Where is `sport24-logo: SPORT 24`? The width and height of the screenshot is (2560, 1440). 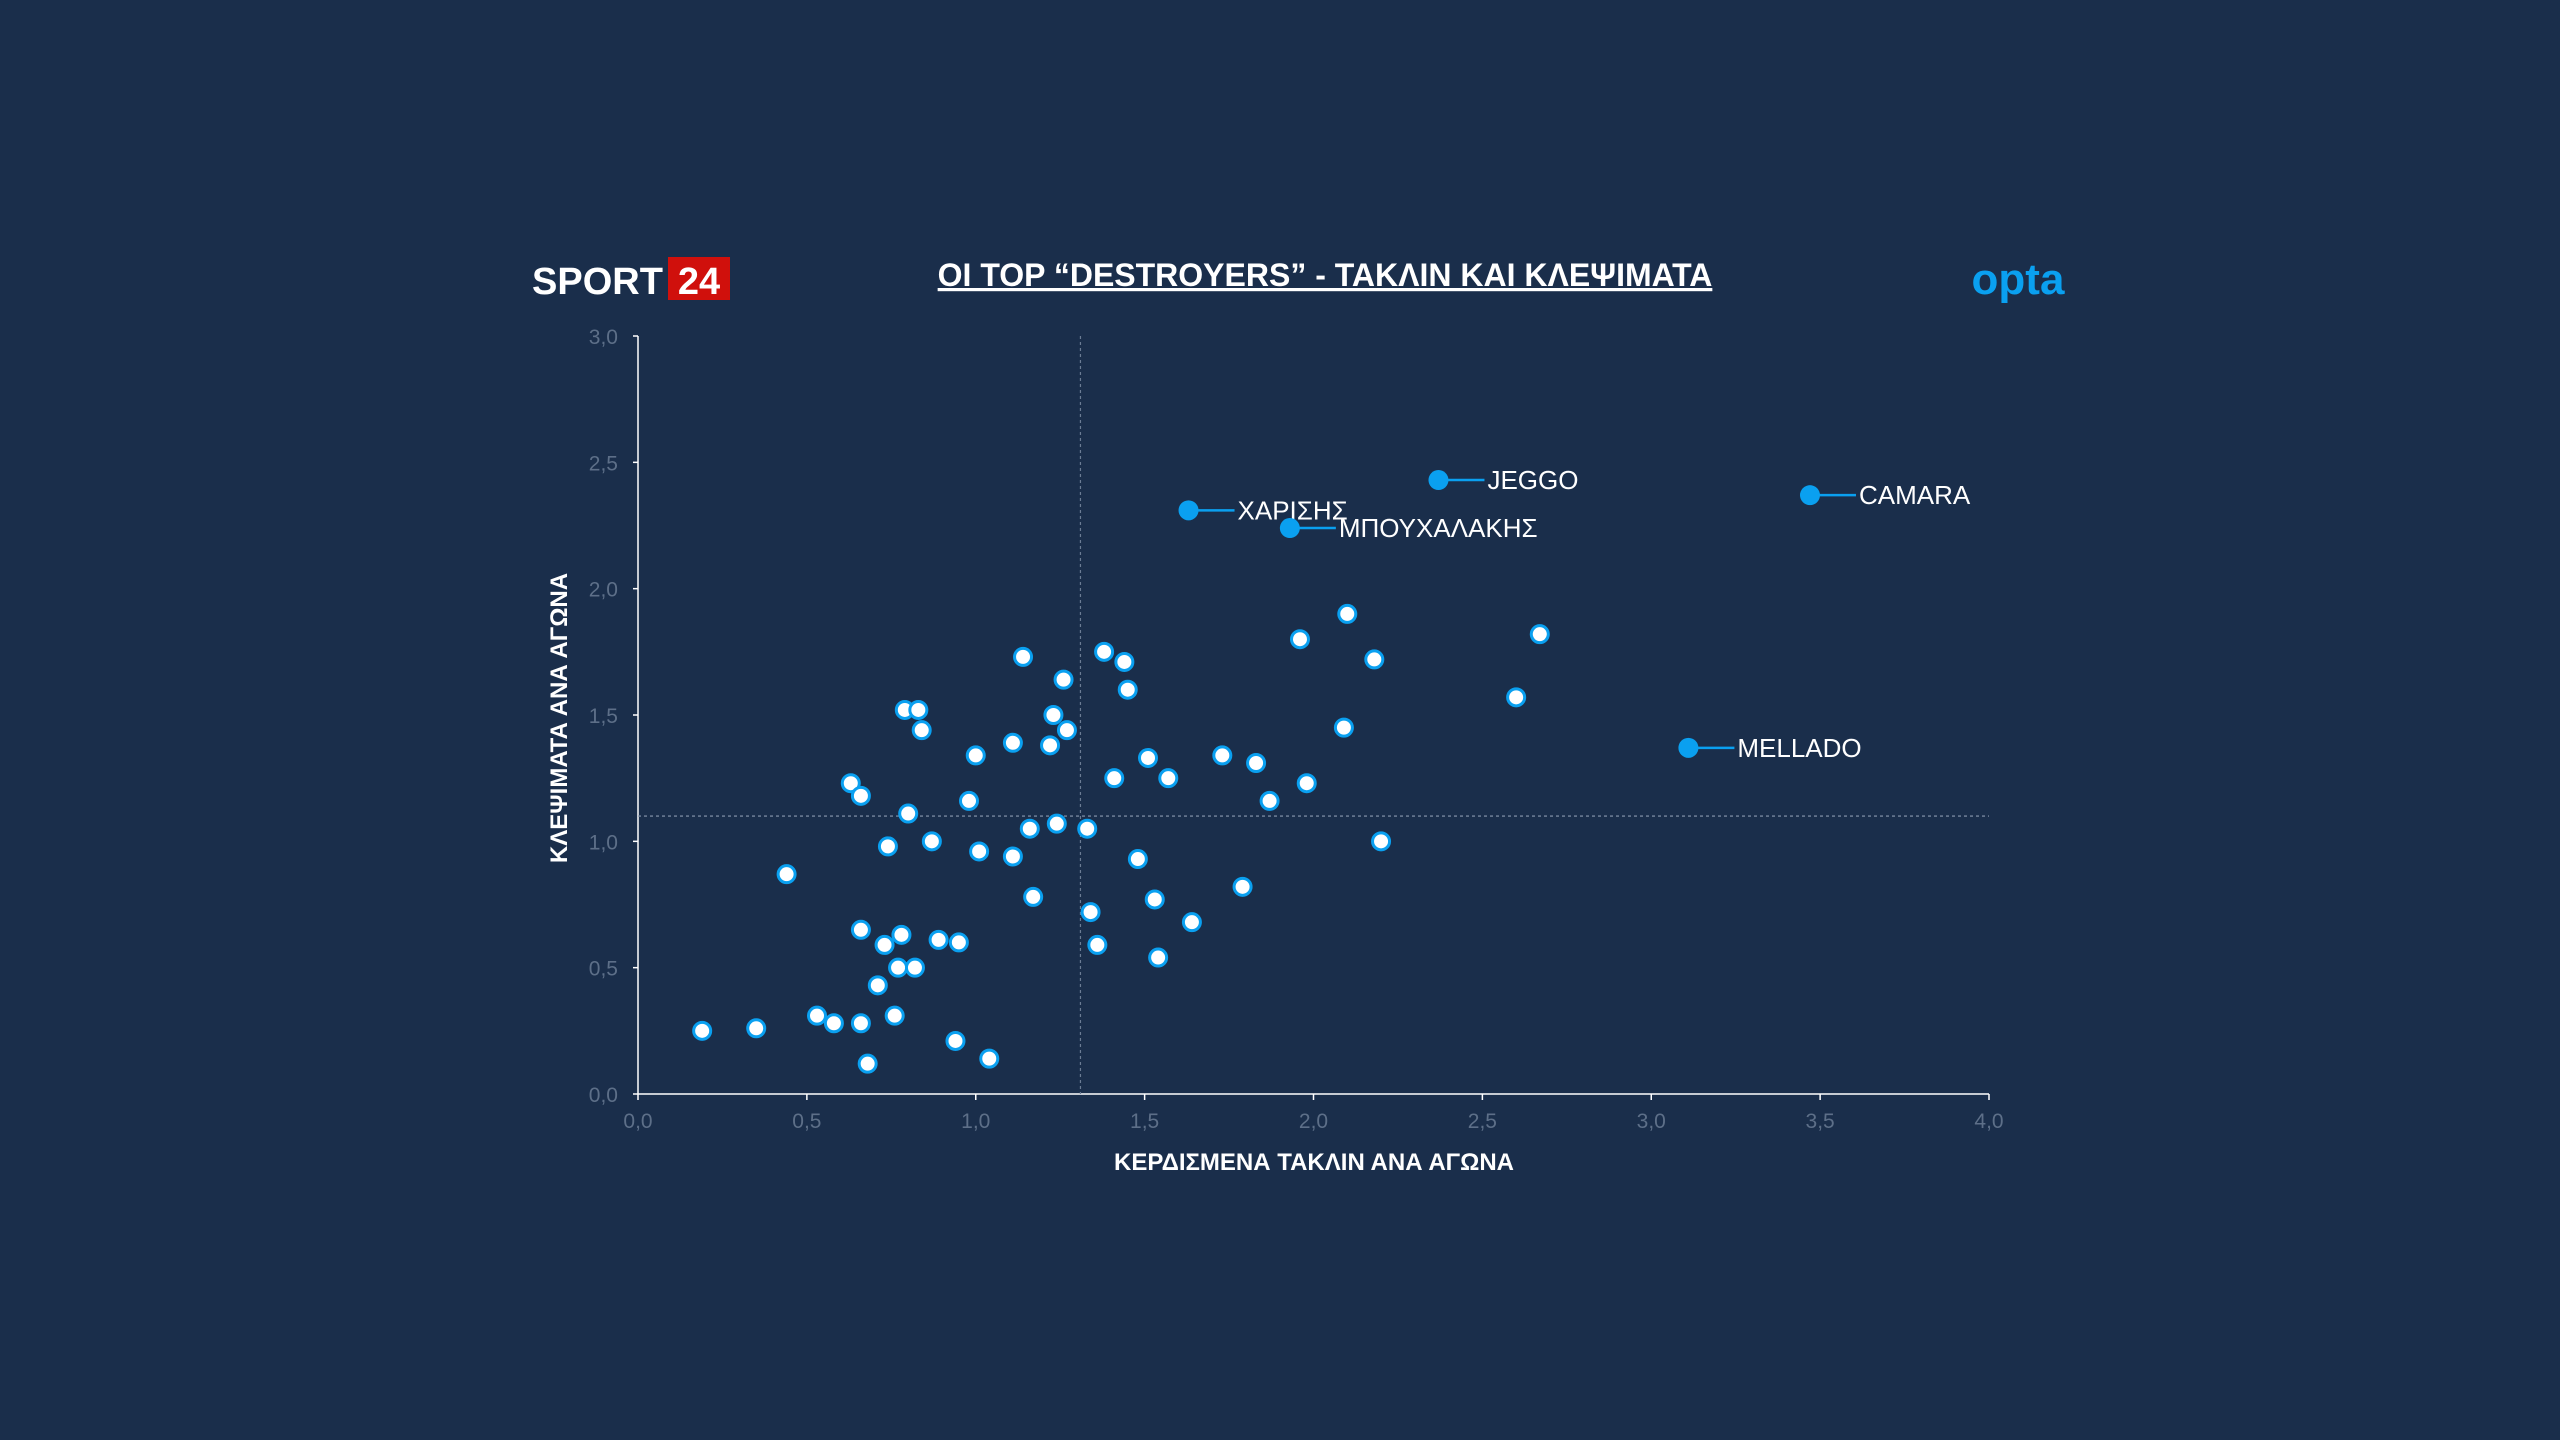 sport24-logo: SPORT 24 is located at coordinates (631, 280).